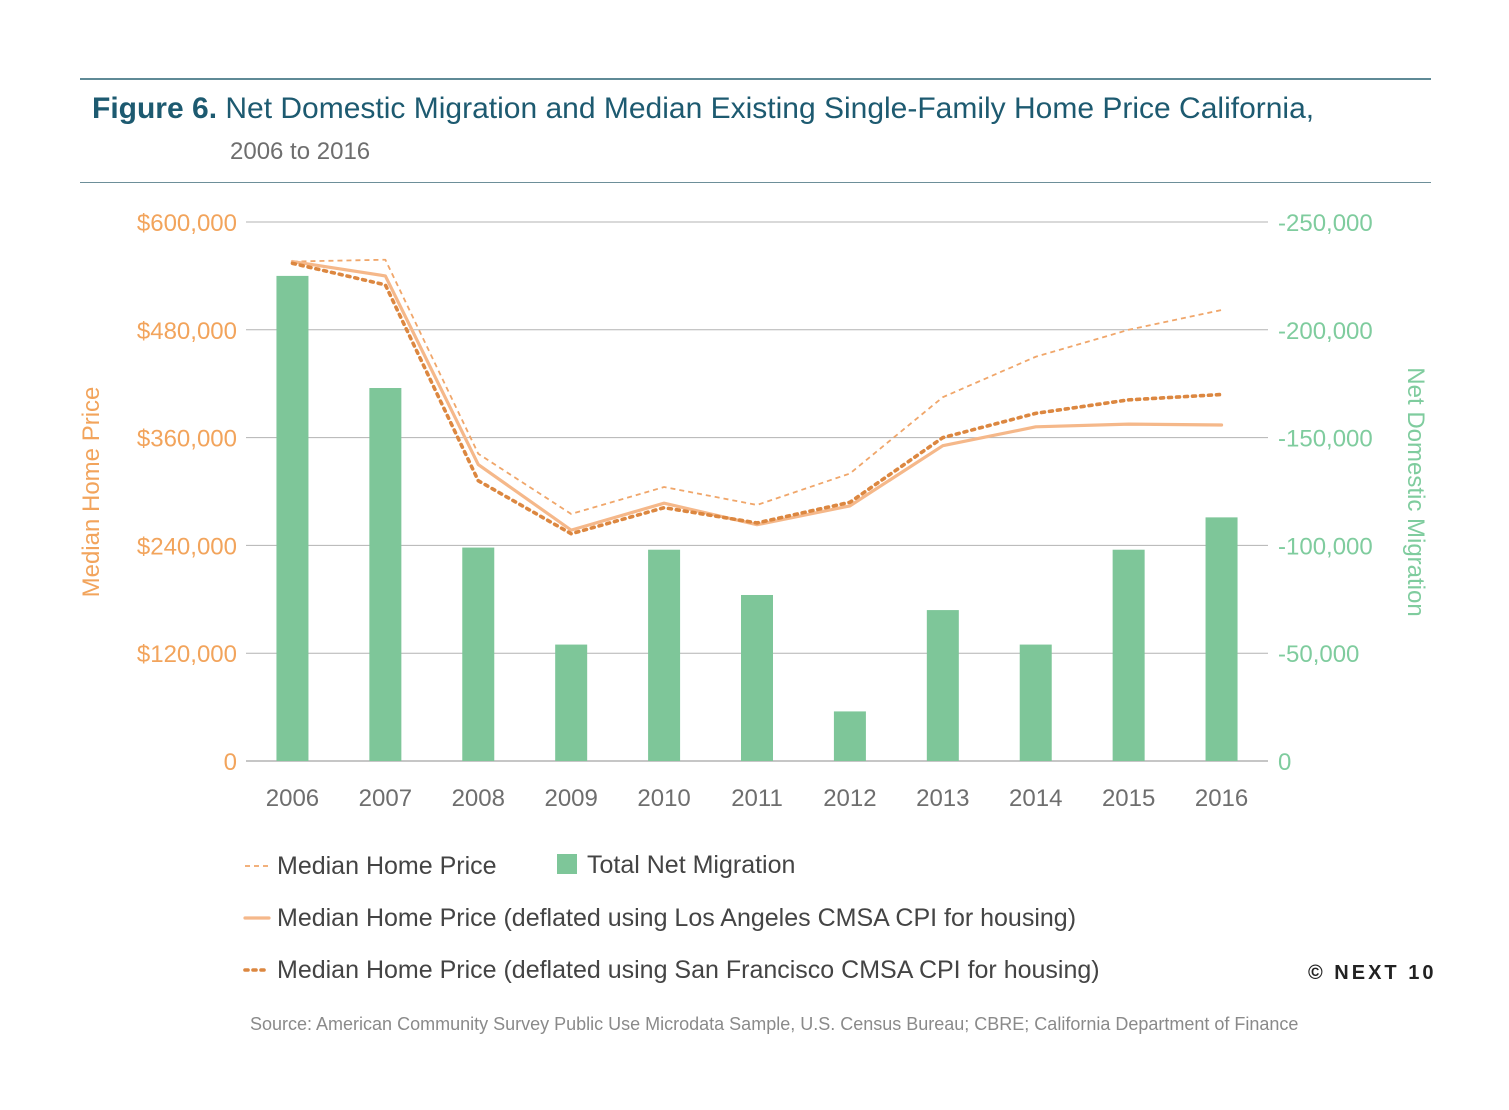  Describe the element at coordinates (1325, 331) in the screenshot. I see `right-tick-label: -200,000` at that location.